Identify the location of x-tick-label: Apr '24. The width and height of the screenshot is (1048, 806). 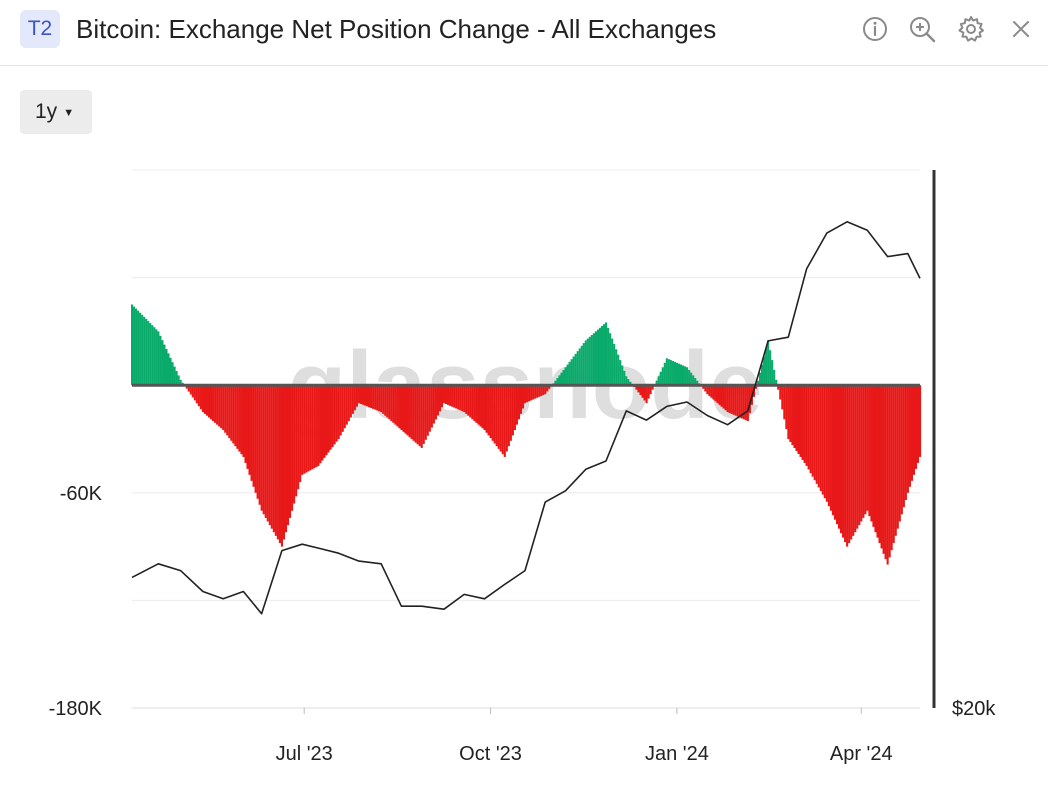
(861, 754).